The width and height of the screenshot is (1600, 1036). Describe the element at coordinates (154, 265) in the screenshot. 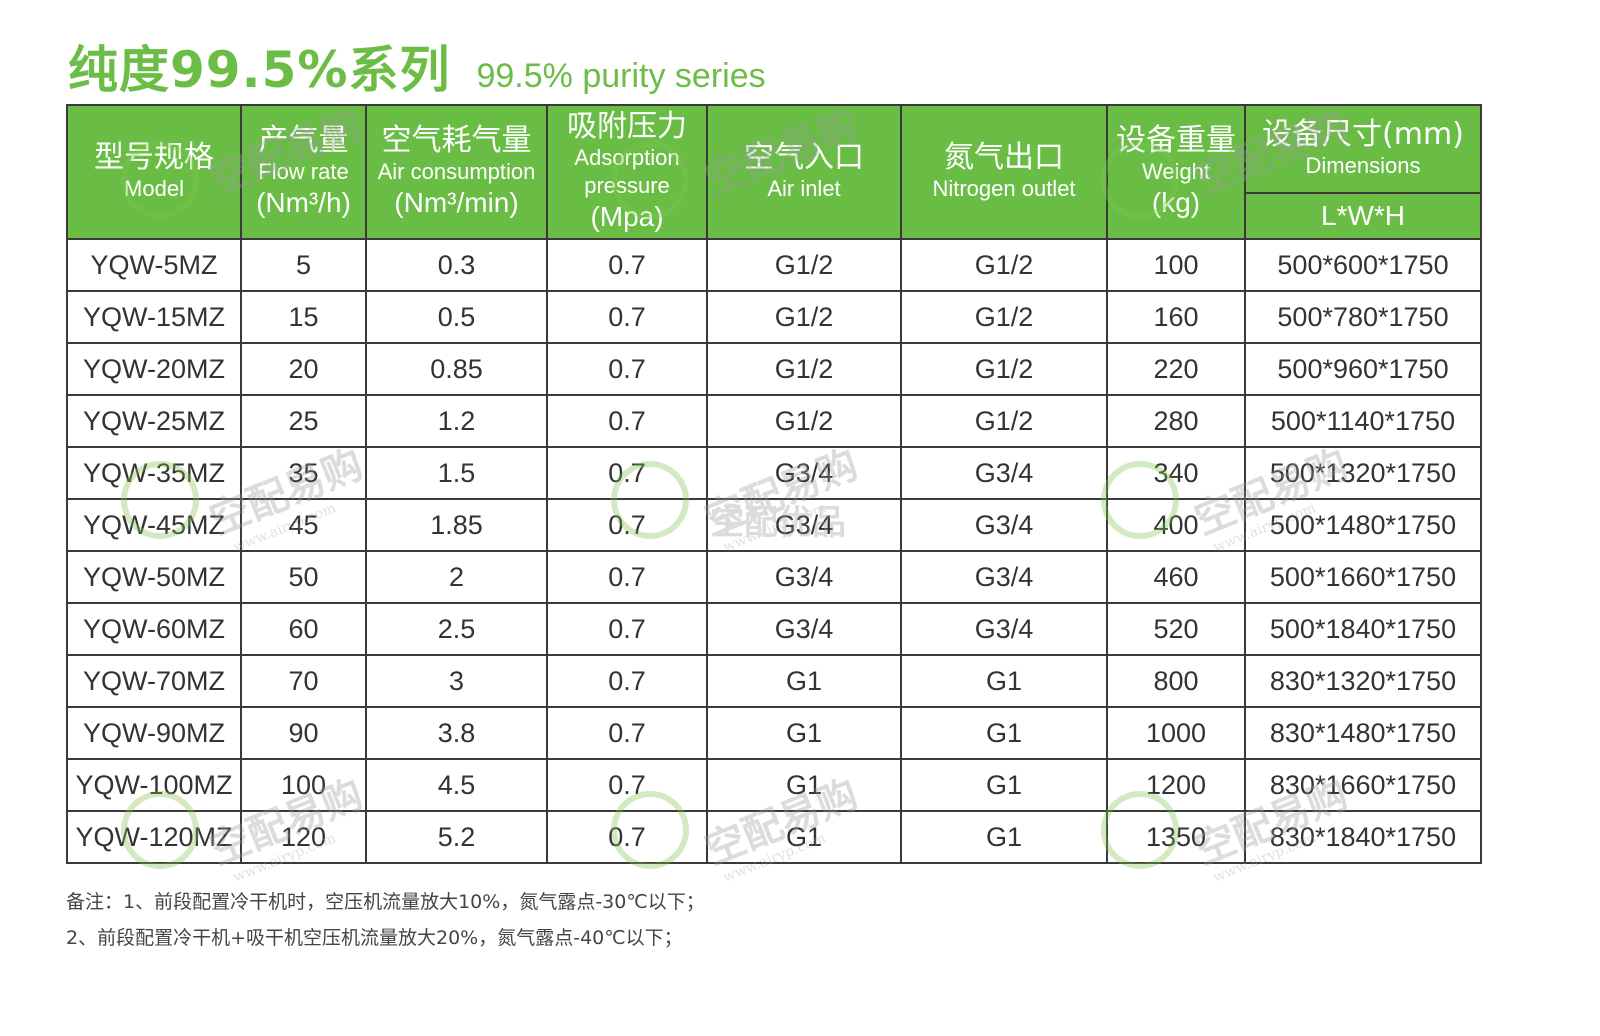

I see `cell-model: YQW-5MZ` at that location.